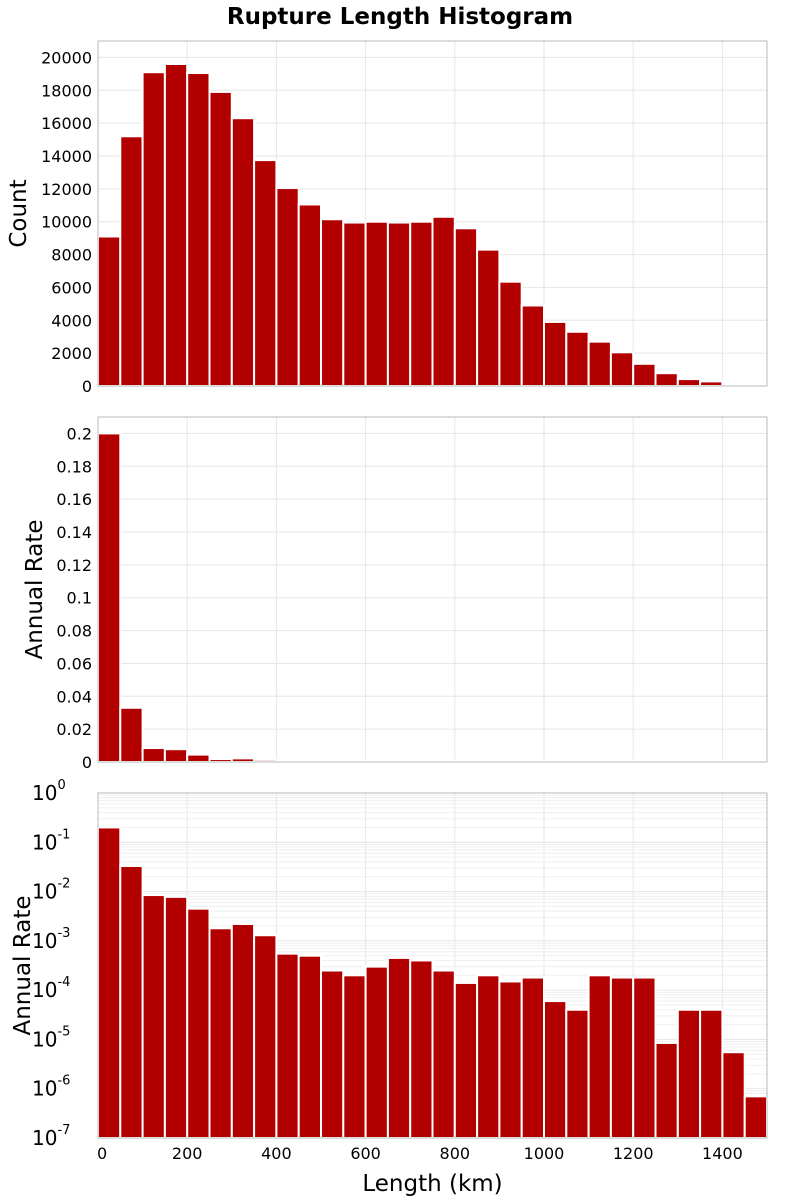 The height and width of the screenshot is (1200, 800). I want to click on y-tick-label: 0.2, so click(79, 433).